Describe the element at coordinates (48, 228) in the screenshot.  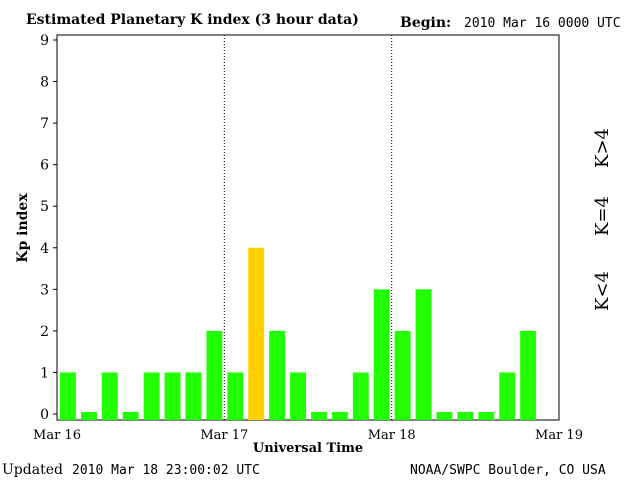
I see `y-axis-ticks: 0 1 2 3 4 5 6 7 8 9` at that location.